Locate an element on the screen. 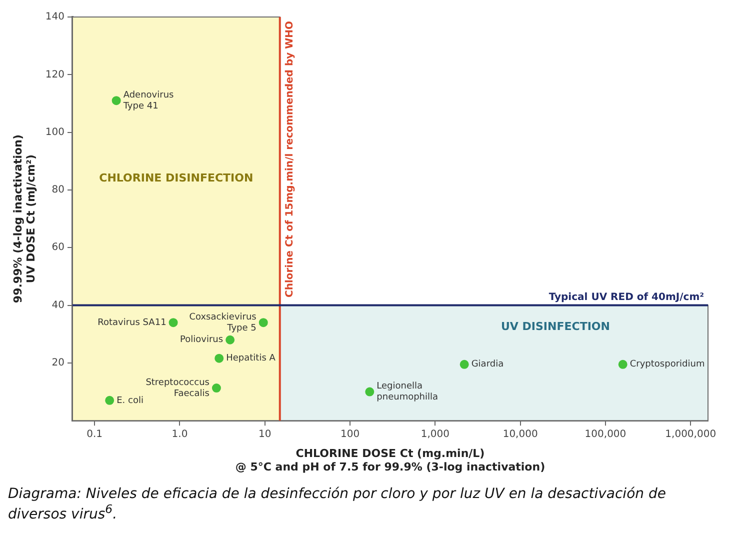 The width and height of the screenshot is (737, 553). series-label: Hepatitis A is located at coordinates (251, 359).